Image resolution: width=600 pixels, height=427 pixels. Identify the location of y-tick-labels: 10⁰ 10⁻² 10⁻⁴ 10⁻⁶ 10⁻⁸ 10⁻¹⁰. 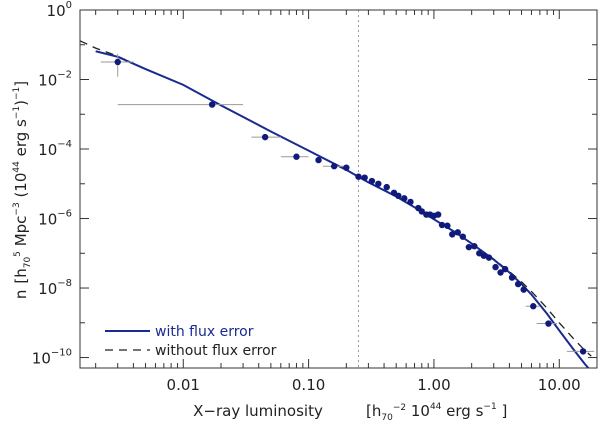
(52, 184).